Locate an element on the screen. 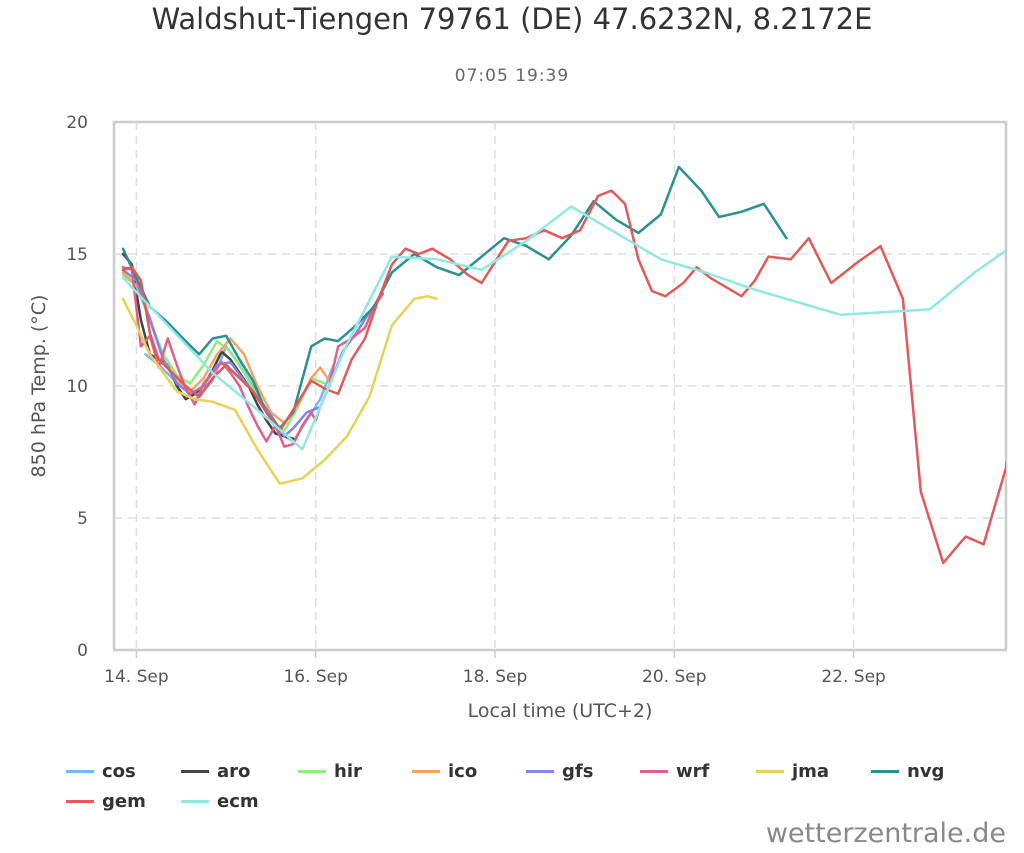 The height and width of the screenshot is (853, 1024). legend-item-ico: ico is located at coordinates (444, 771).